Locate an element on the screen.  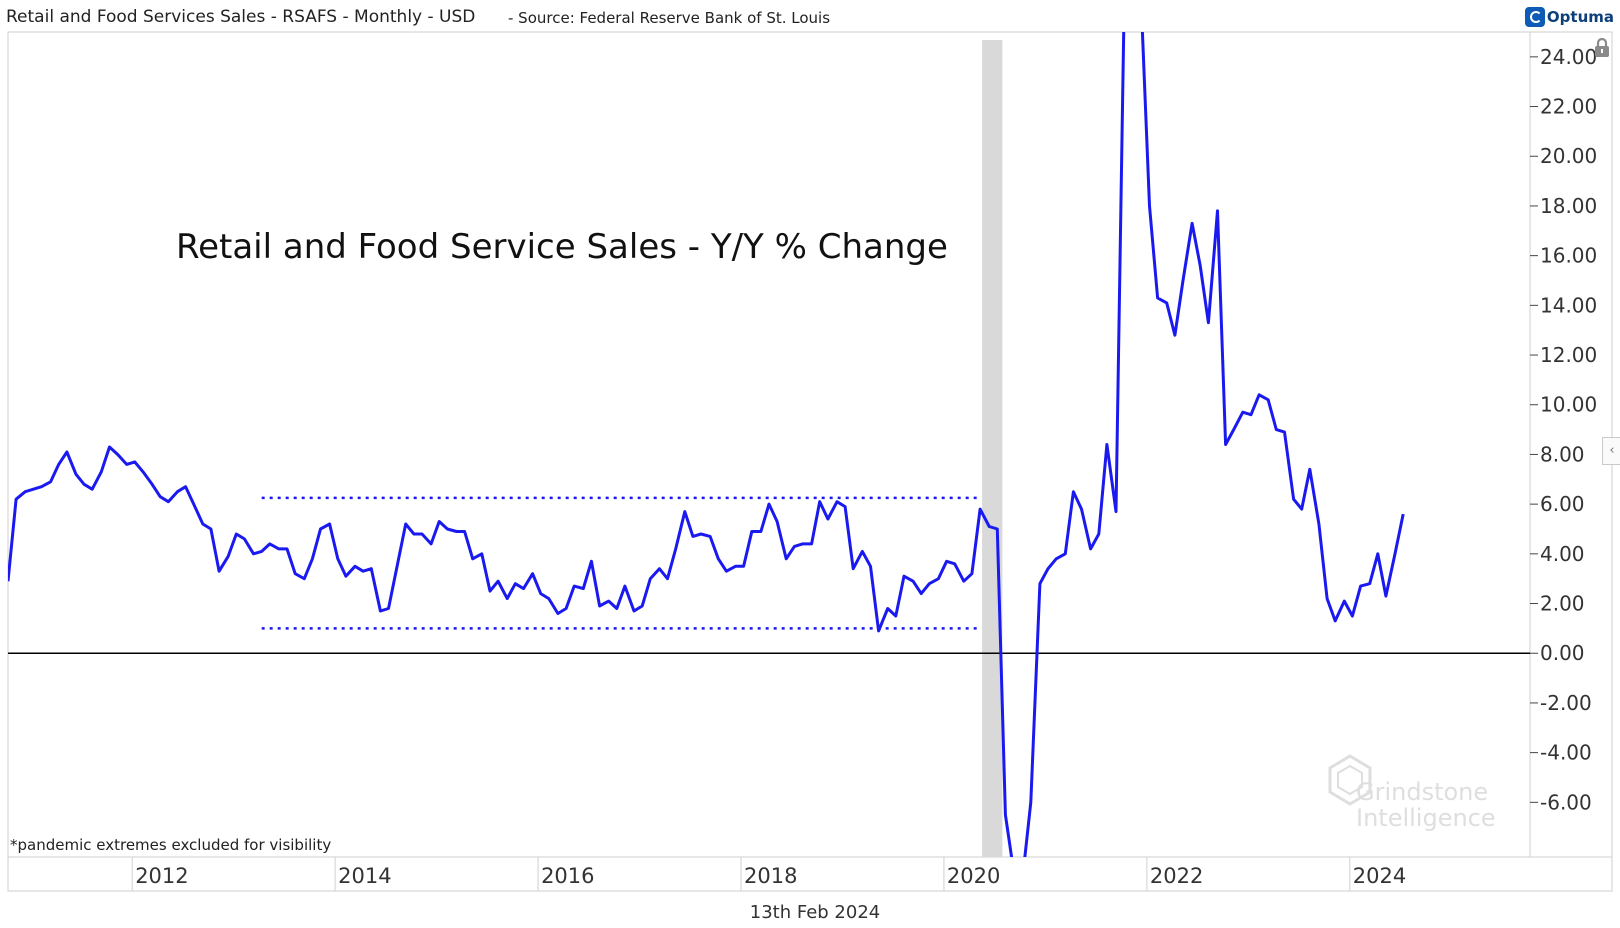
x-tick-label: 2012 is located at coordinates (161, 876).